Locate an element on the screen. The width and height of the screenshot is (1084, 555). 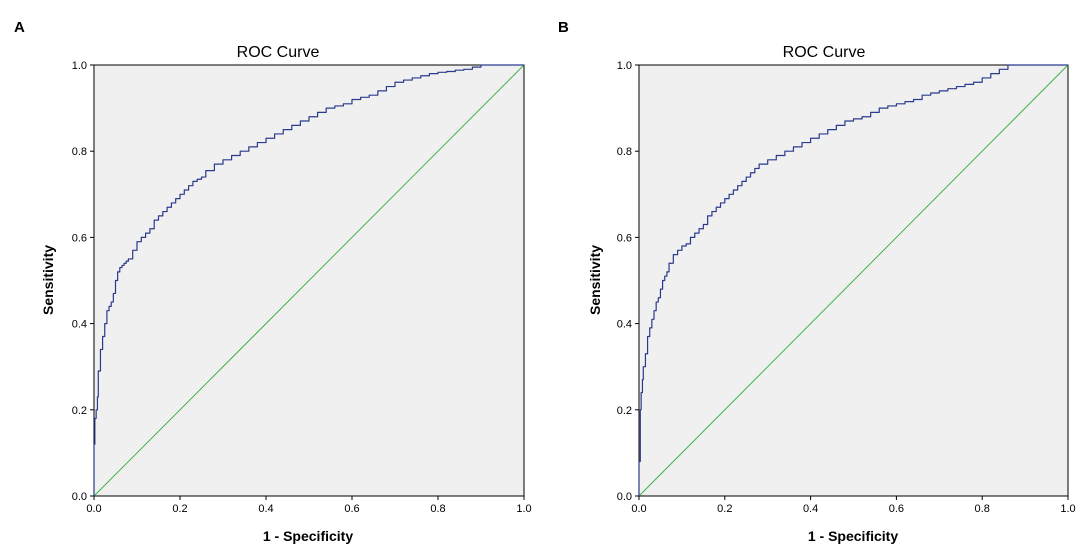
x-axis-label-a: 1 - Specificity is located at coordinates (308, 536).